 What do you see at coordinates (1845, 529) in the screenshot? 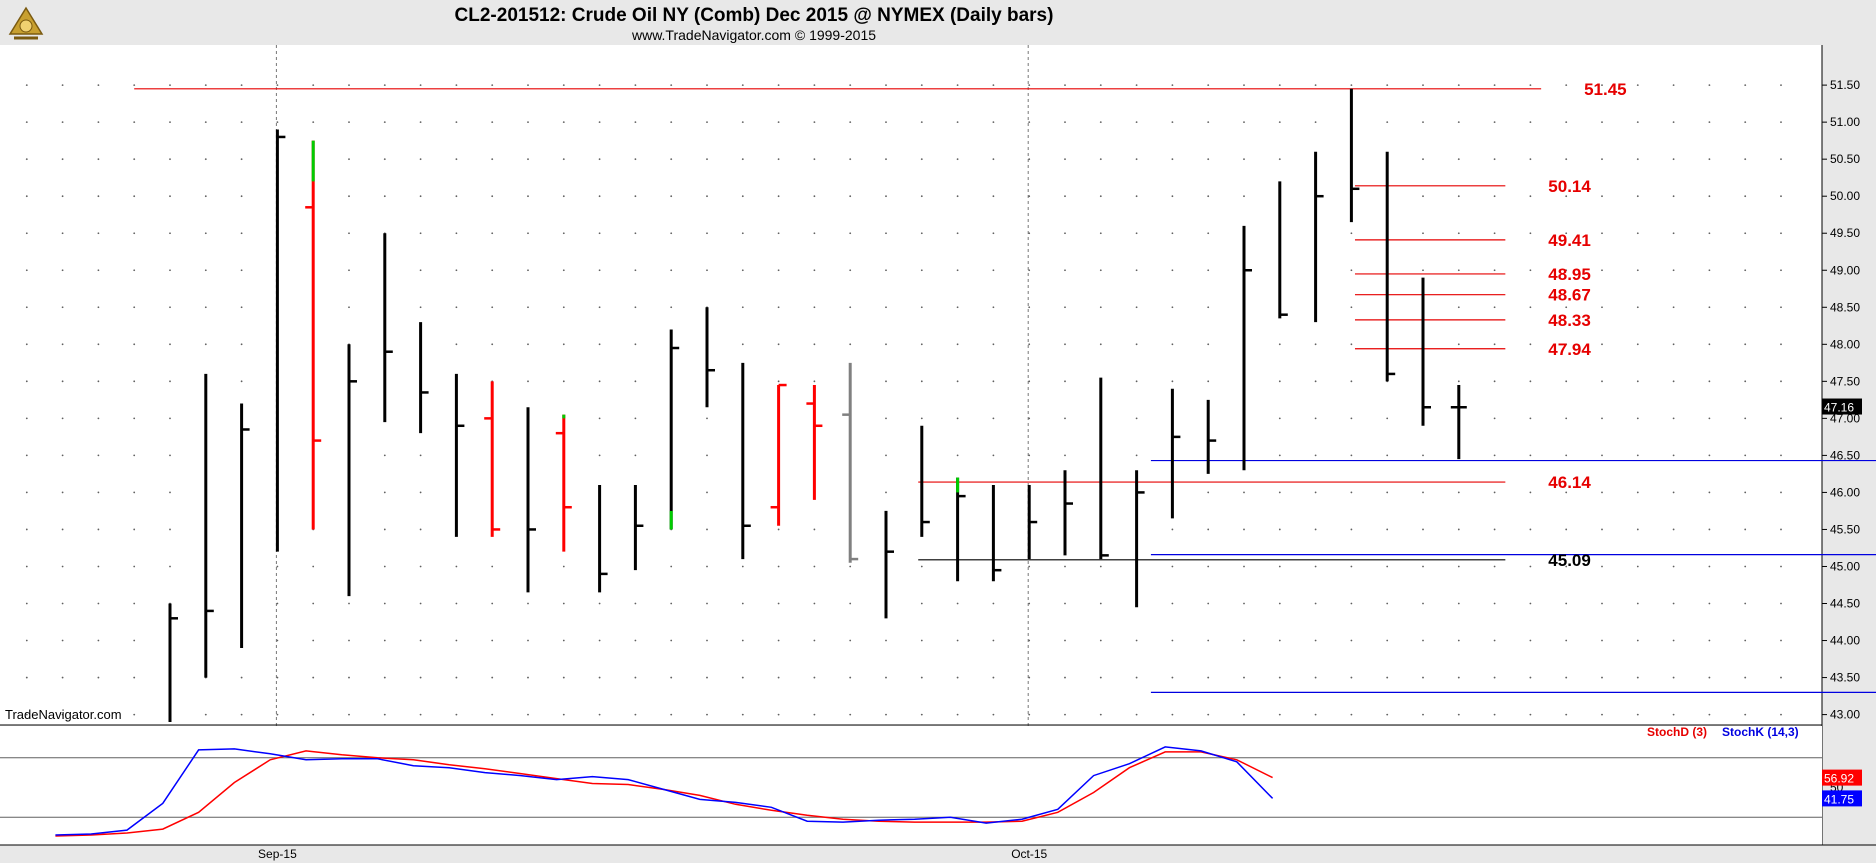
I see `price-tick-label: 45.50` at bounding box center [1845, 529].